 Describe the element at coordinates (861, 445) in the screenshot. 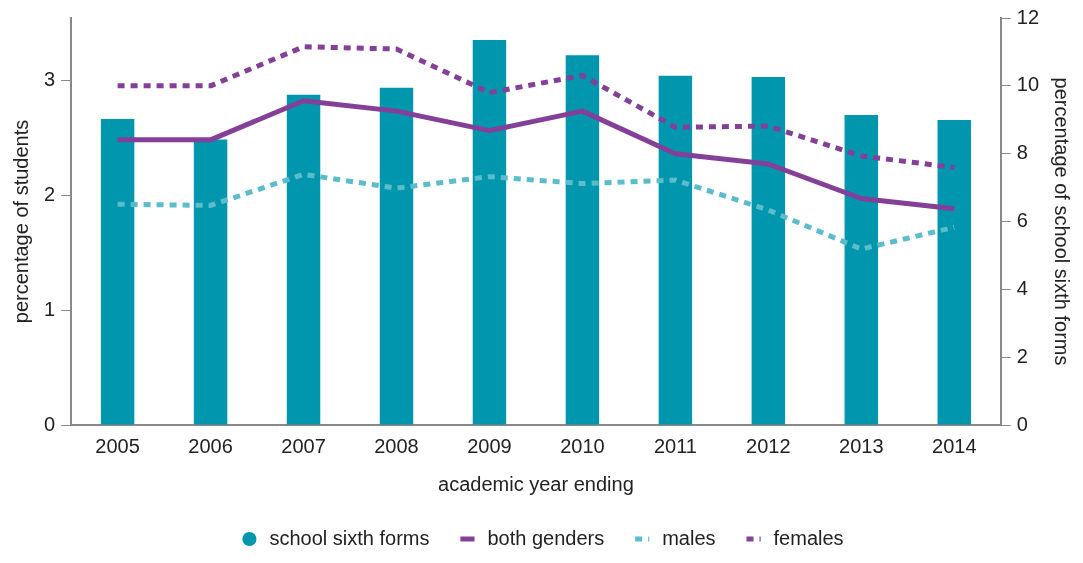

I see `x-tick-label: 2013` at that location.